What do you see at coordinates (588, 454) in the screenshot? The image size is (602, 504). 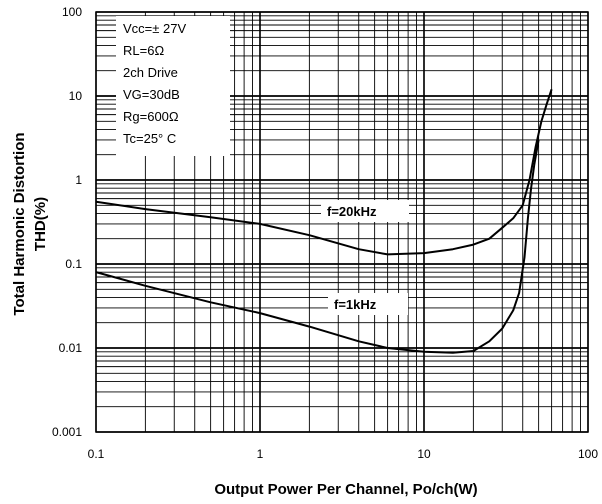 I see `x-tick-label: 100` at bounding box center [588, 454].